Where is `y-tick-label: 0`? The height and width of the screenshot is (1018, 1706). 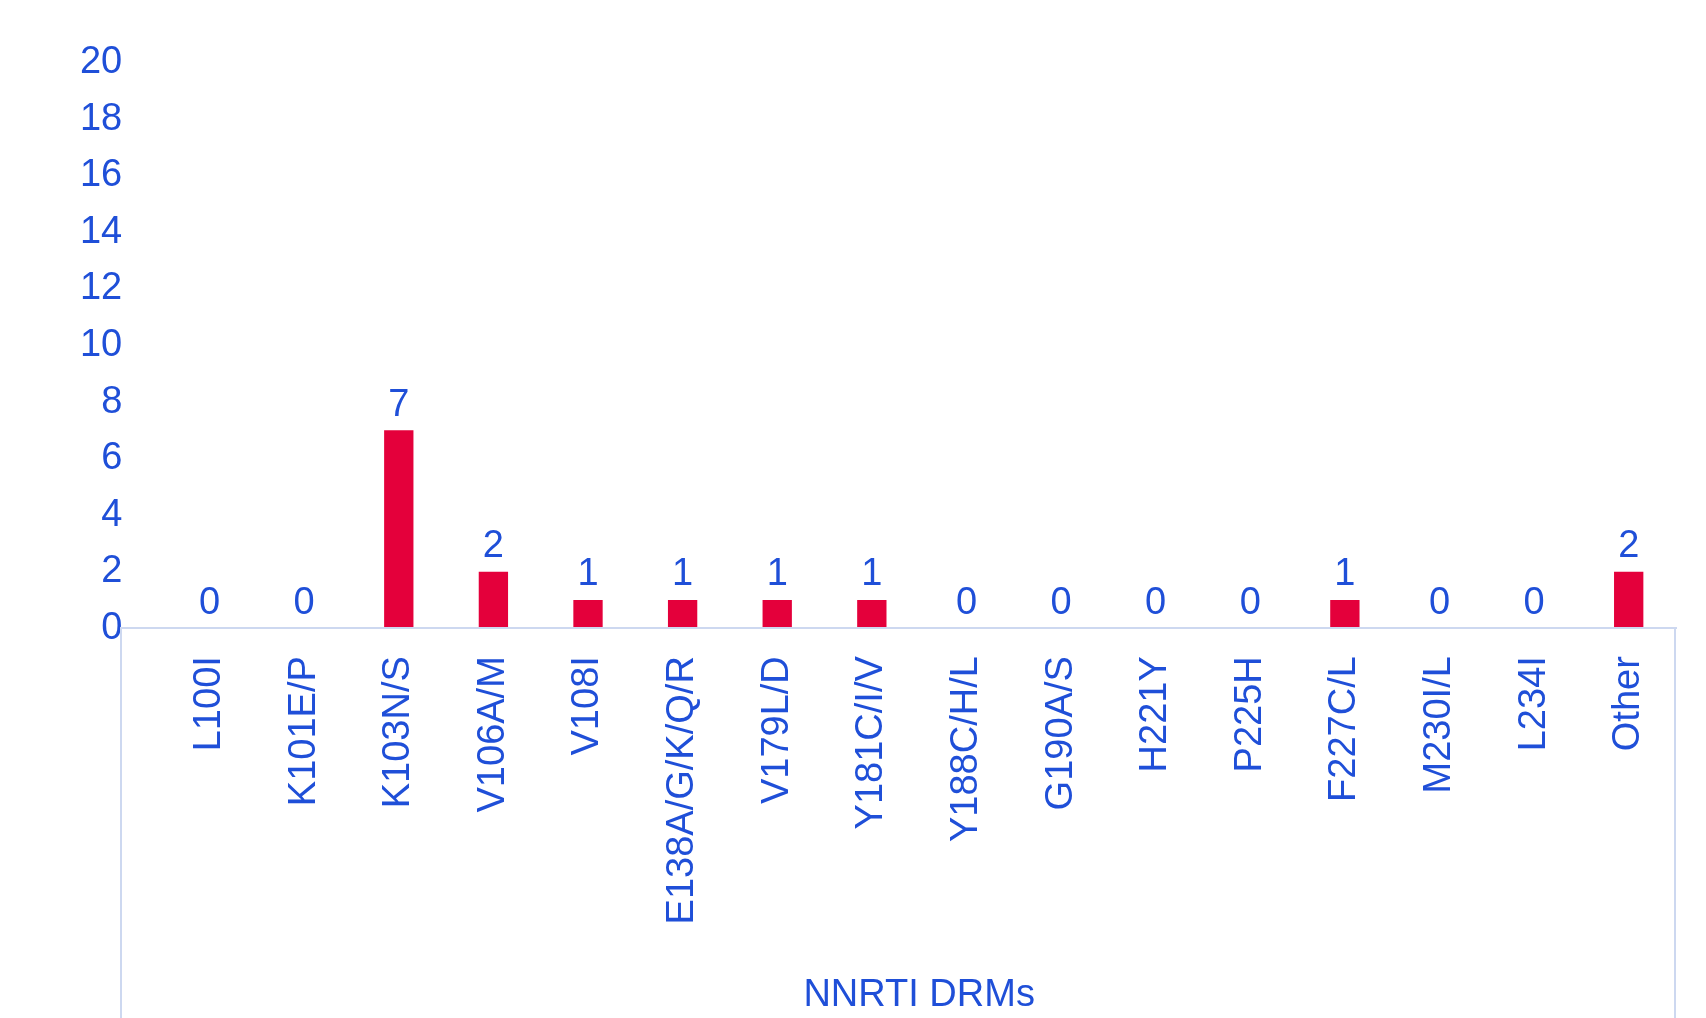
y-tick-label: 0 is located at coordinates (112, 625).